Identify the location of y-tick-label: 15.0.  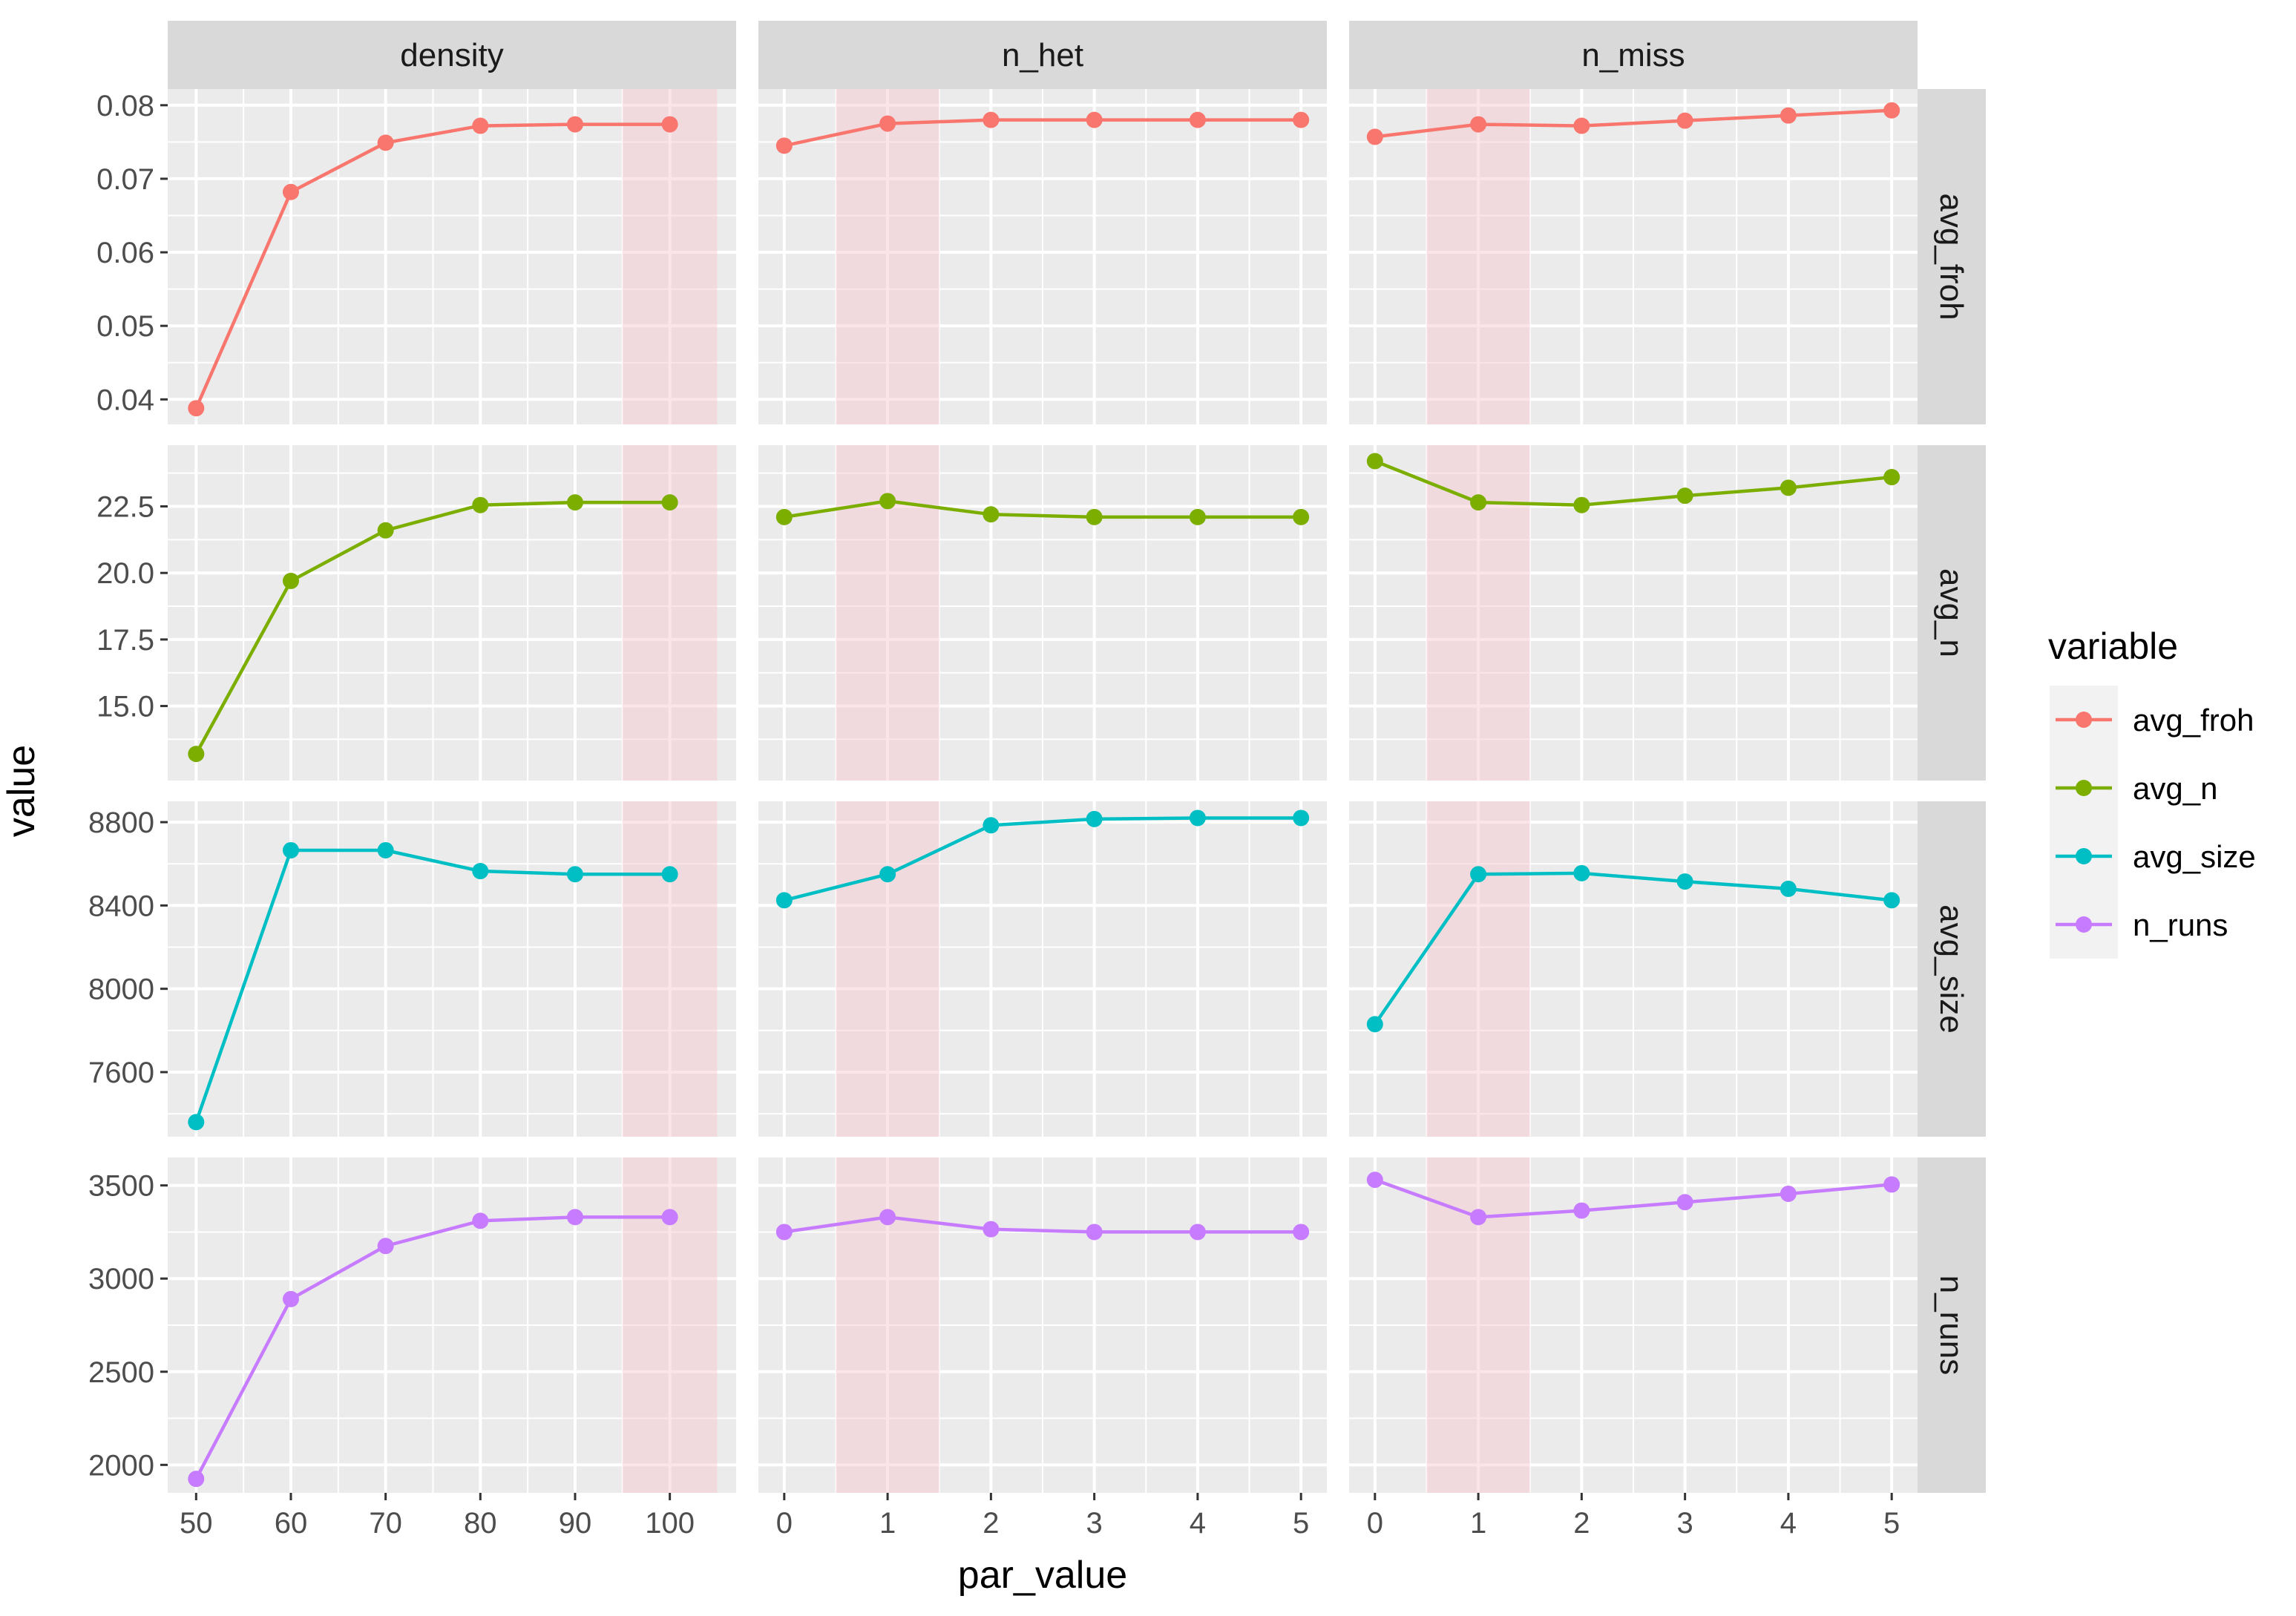
(125, 707).